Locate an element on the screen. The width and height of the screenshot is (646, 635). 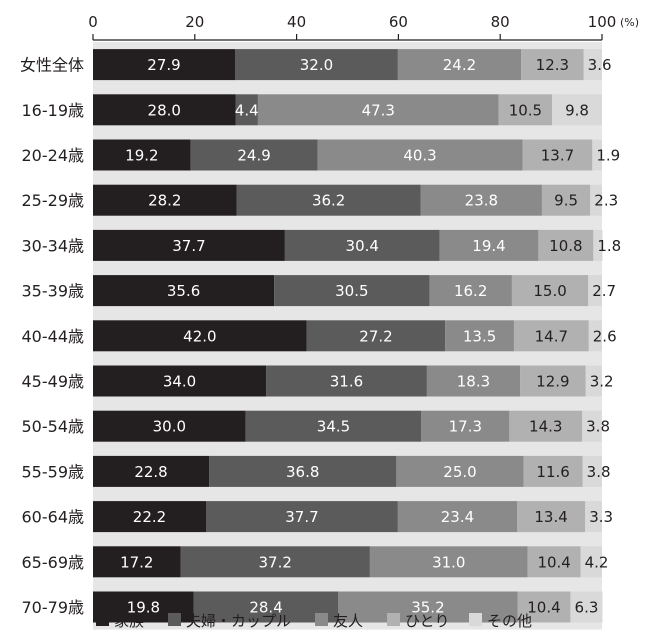
bar-value-label-7-2: 18.3 is located at coordinates (473, 382).